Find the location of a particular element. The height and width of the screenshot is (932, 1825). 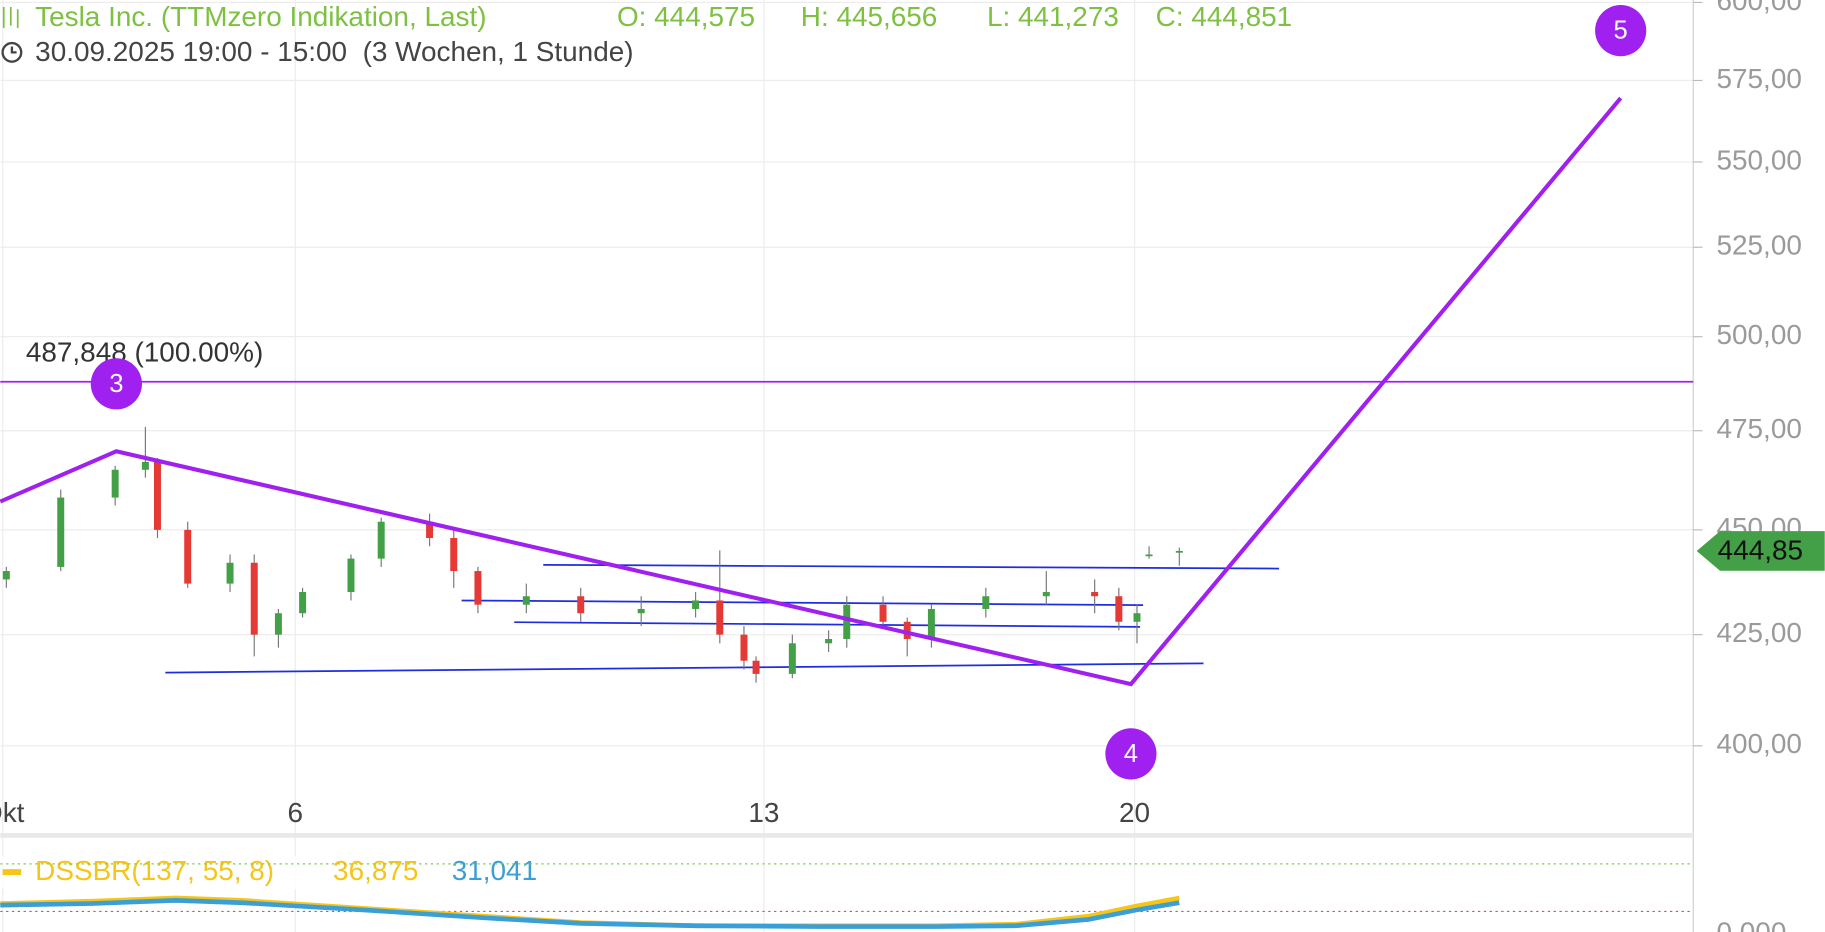

y-tick-label: 475,00 is located at coordinates (1759, 428).